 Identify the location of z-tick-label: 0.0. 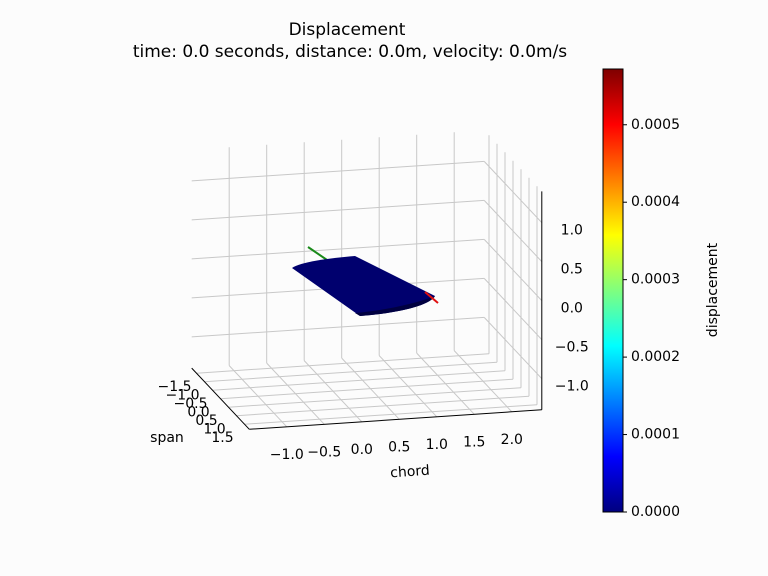
(572, 309).